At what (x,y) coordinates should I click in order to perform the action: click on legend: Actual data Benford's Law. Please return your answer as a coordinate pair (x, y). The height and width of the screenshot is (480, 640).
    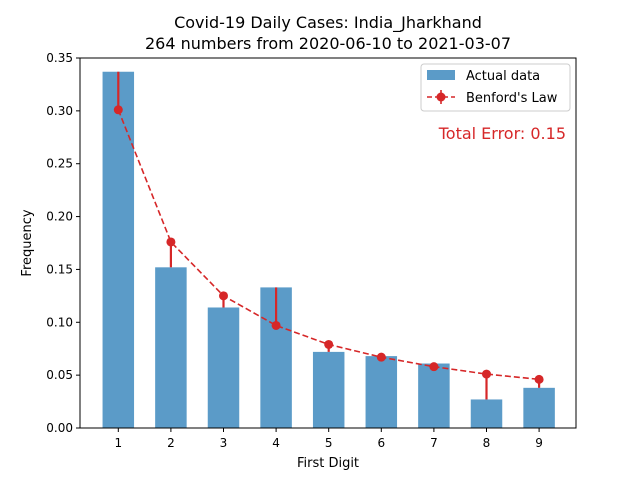
    Looking at the image, I should click on (495, 87).